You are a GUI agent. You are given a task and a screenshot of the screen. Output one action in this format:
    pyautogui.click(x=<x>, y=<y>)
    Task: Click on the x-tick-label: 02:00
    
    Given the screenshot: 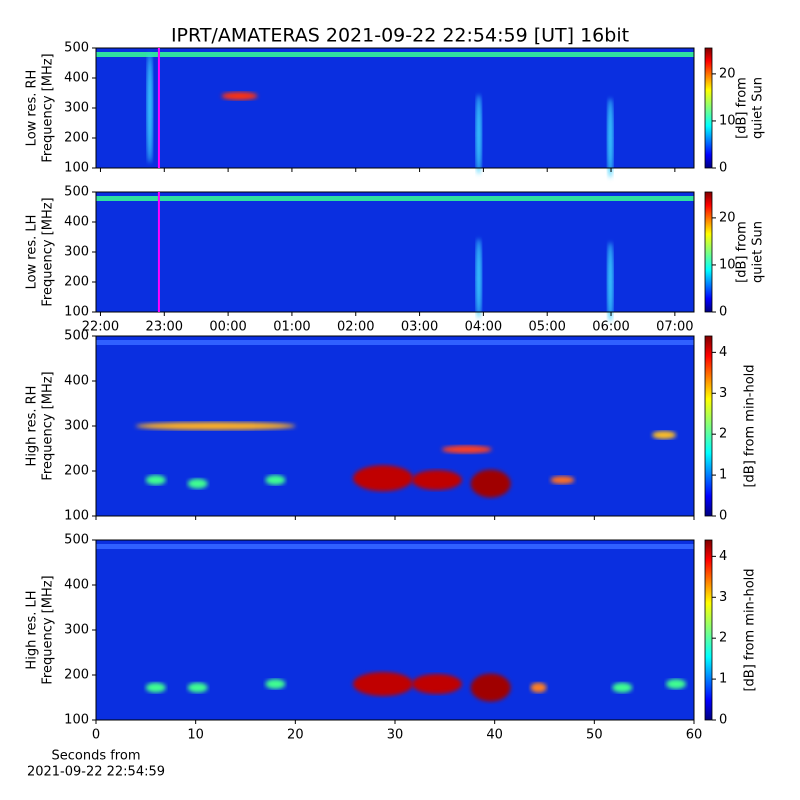 What is the action you would take?
    pyautogui.click(x=355, y=327)
    